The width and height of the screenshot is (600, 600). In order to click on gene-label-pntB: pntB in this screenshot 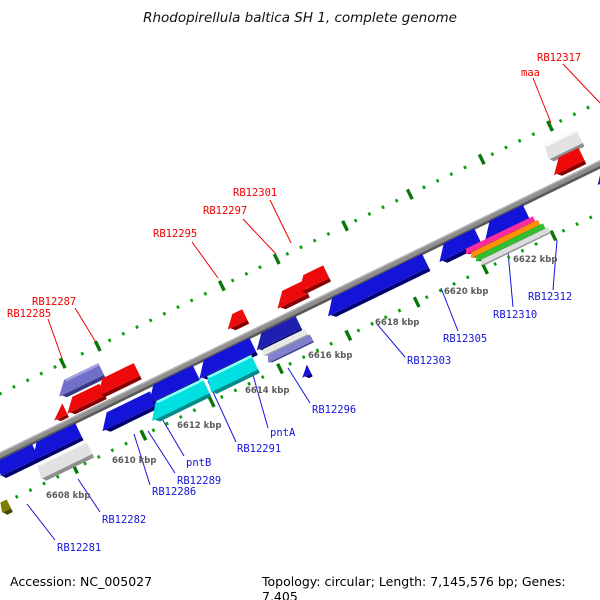, I will do `click(198, 463)`.